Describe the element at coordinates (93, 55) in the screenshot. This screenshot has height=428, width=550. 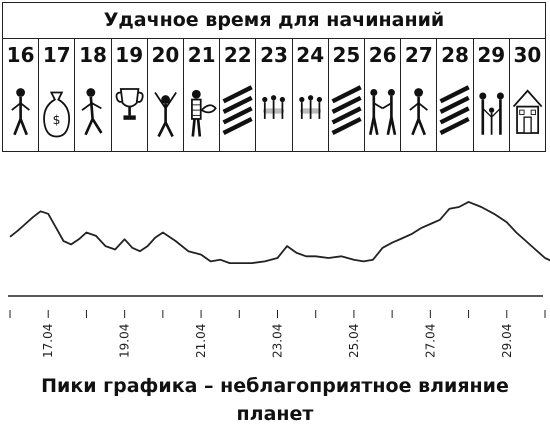
I see `day-number: 18` at that location.